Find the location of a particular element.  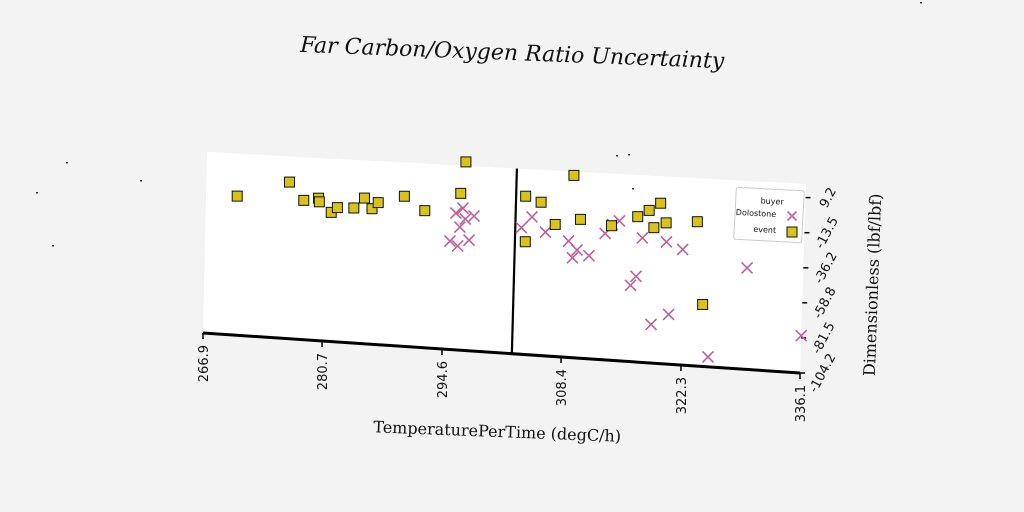

y-tick-label: -36.2 is located at coordinates (826, 268).